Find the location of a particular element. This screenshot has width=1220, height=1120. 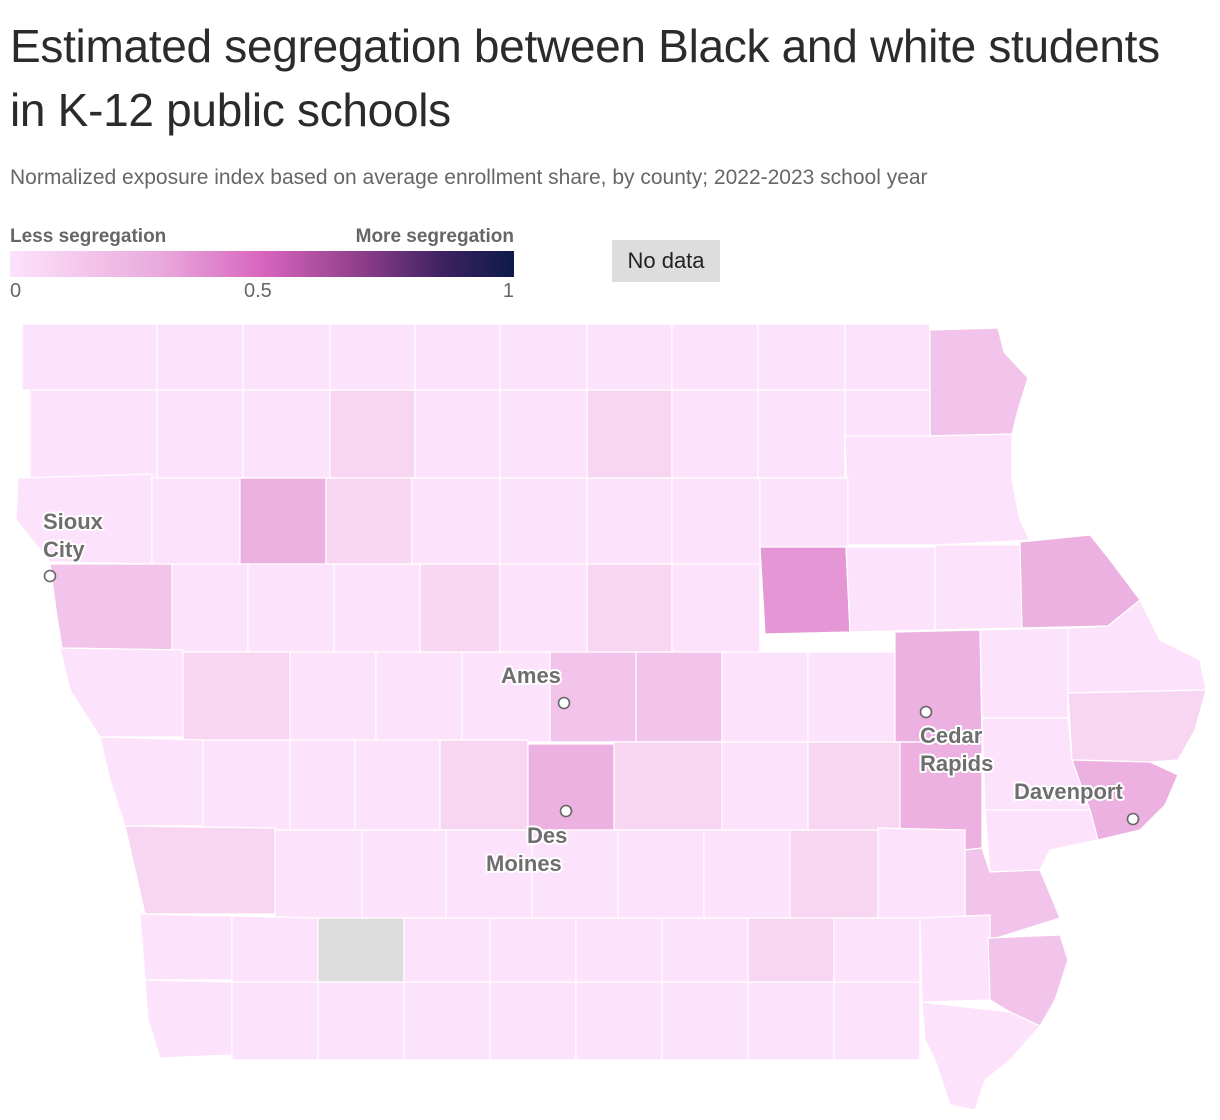

legend-high-label: More segregation is located at coordinates (434, 236).